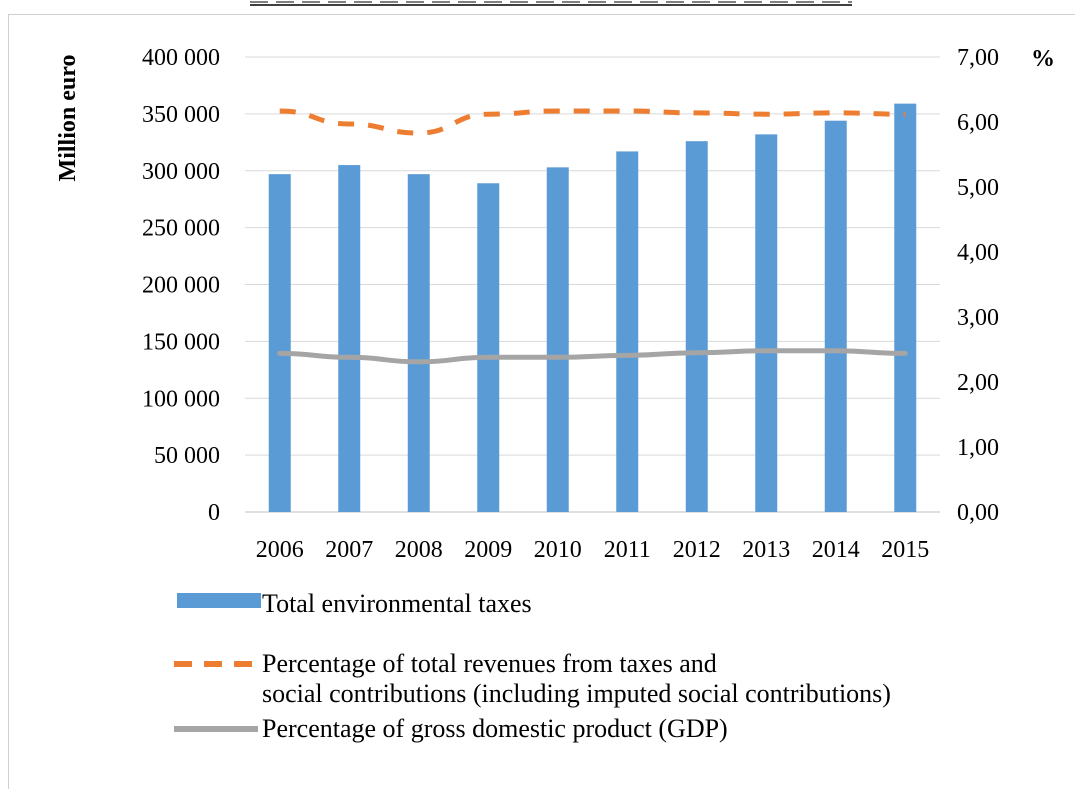 This screenshot has width=1075, height=789. Describe the element at coordinates (419, 550) in the screenshot. I see `x-tick-label: 2008` at that location.